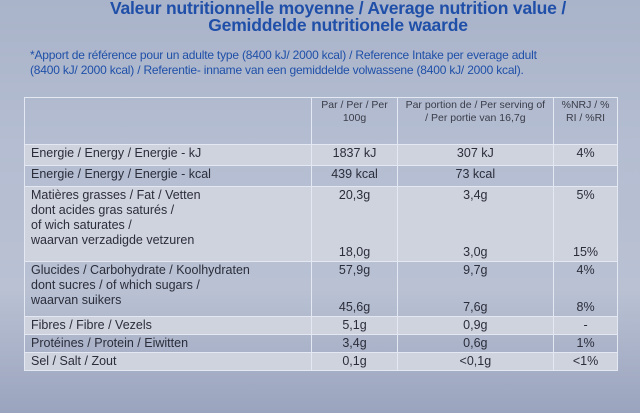  Describe the element at coordinates (585, 121) in the screenshot. I see `header-ri: %NRJ / % RI / %RI` at that location.